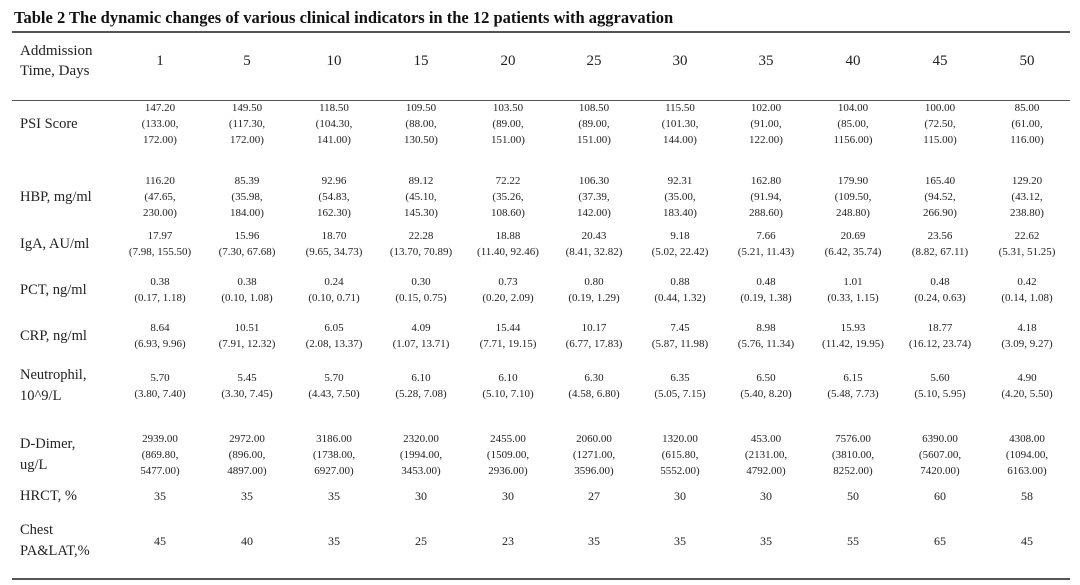 Image resolution: width=1080 pixels, height=585 pixels. Describe the element at coordinates (508, 140) in the screenshot. I see `cell-line: 151.00)` at that location.